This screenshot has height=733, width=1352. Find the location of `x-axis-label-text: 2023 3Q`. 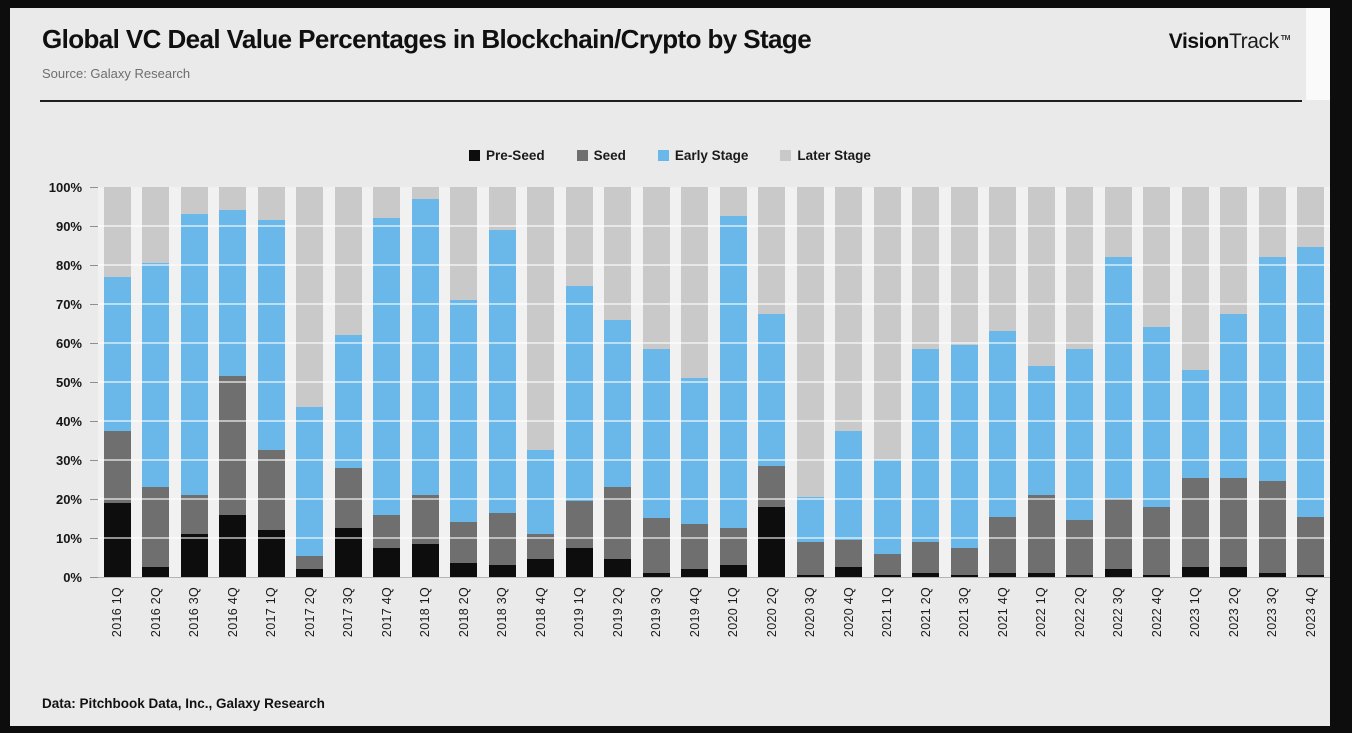

x-axis-label-text: 2023 3Q is located at coordinates (1272, 612).